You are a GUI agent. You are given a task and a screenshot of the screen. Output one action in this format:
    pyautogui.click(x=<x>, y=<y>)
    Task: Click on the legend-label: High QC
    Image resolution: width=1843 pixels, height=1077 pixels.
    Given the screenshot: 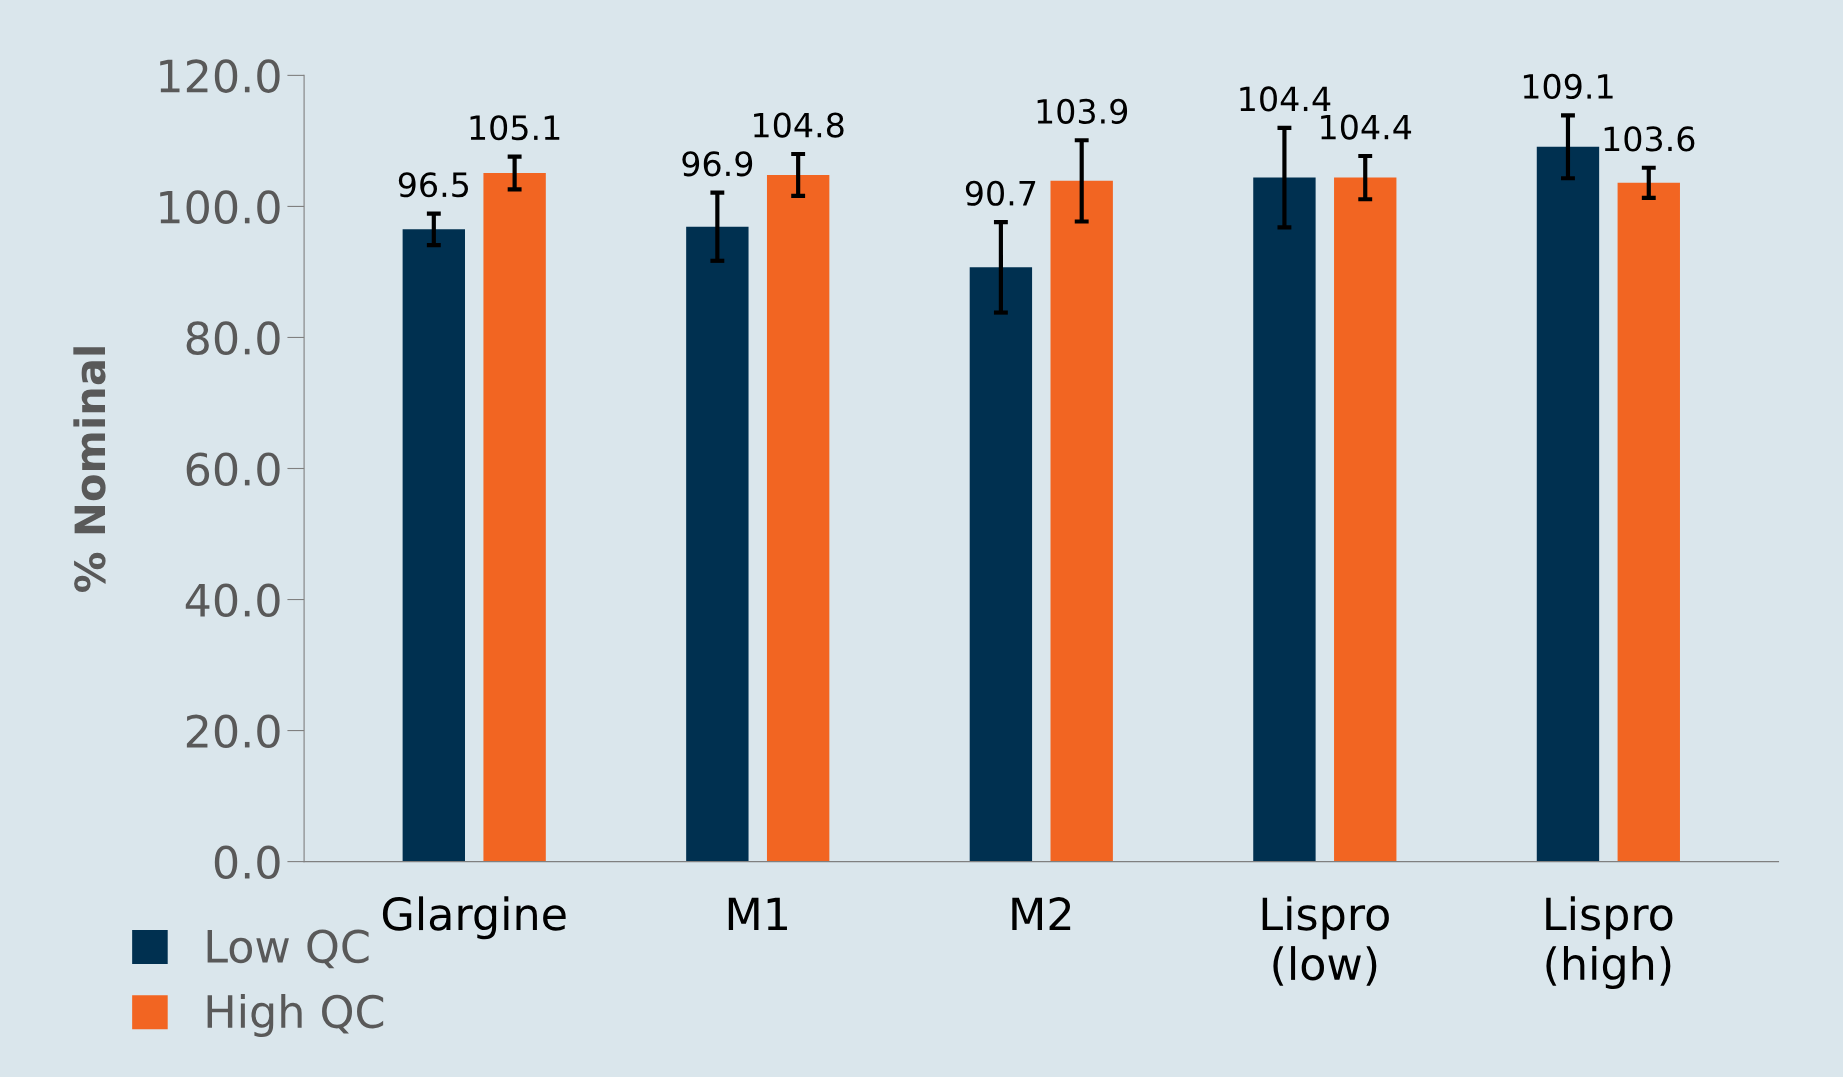 What is the action you would take?
    pyautogui.click(x=295, y=1015)
    